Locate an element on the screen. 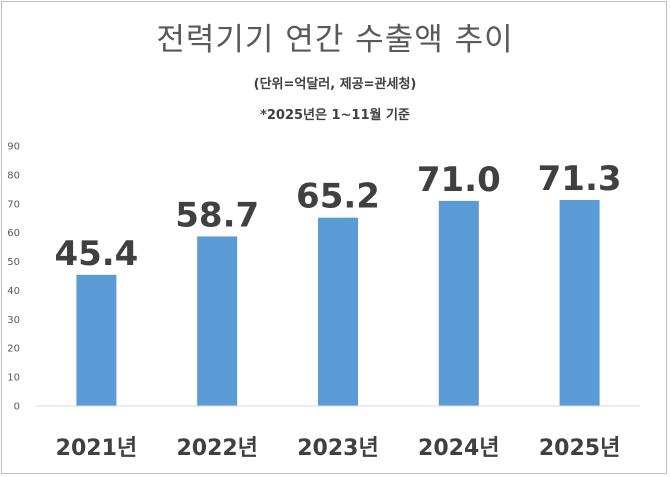 This screenshot has width=670, height=477. category-label: 2025년 is located at coordinates (579, 448).